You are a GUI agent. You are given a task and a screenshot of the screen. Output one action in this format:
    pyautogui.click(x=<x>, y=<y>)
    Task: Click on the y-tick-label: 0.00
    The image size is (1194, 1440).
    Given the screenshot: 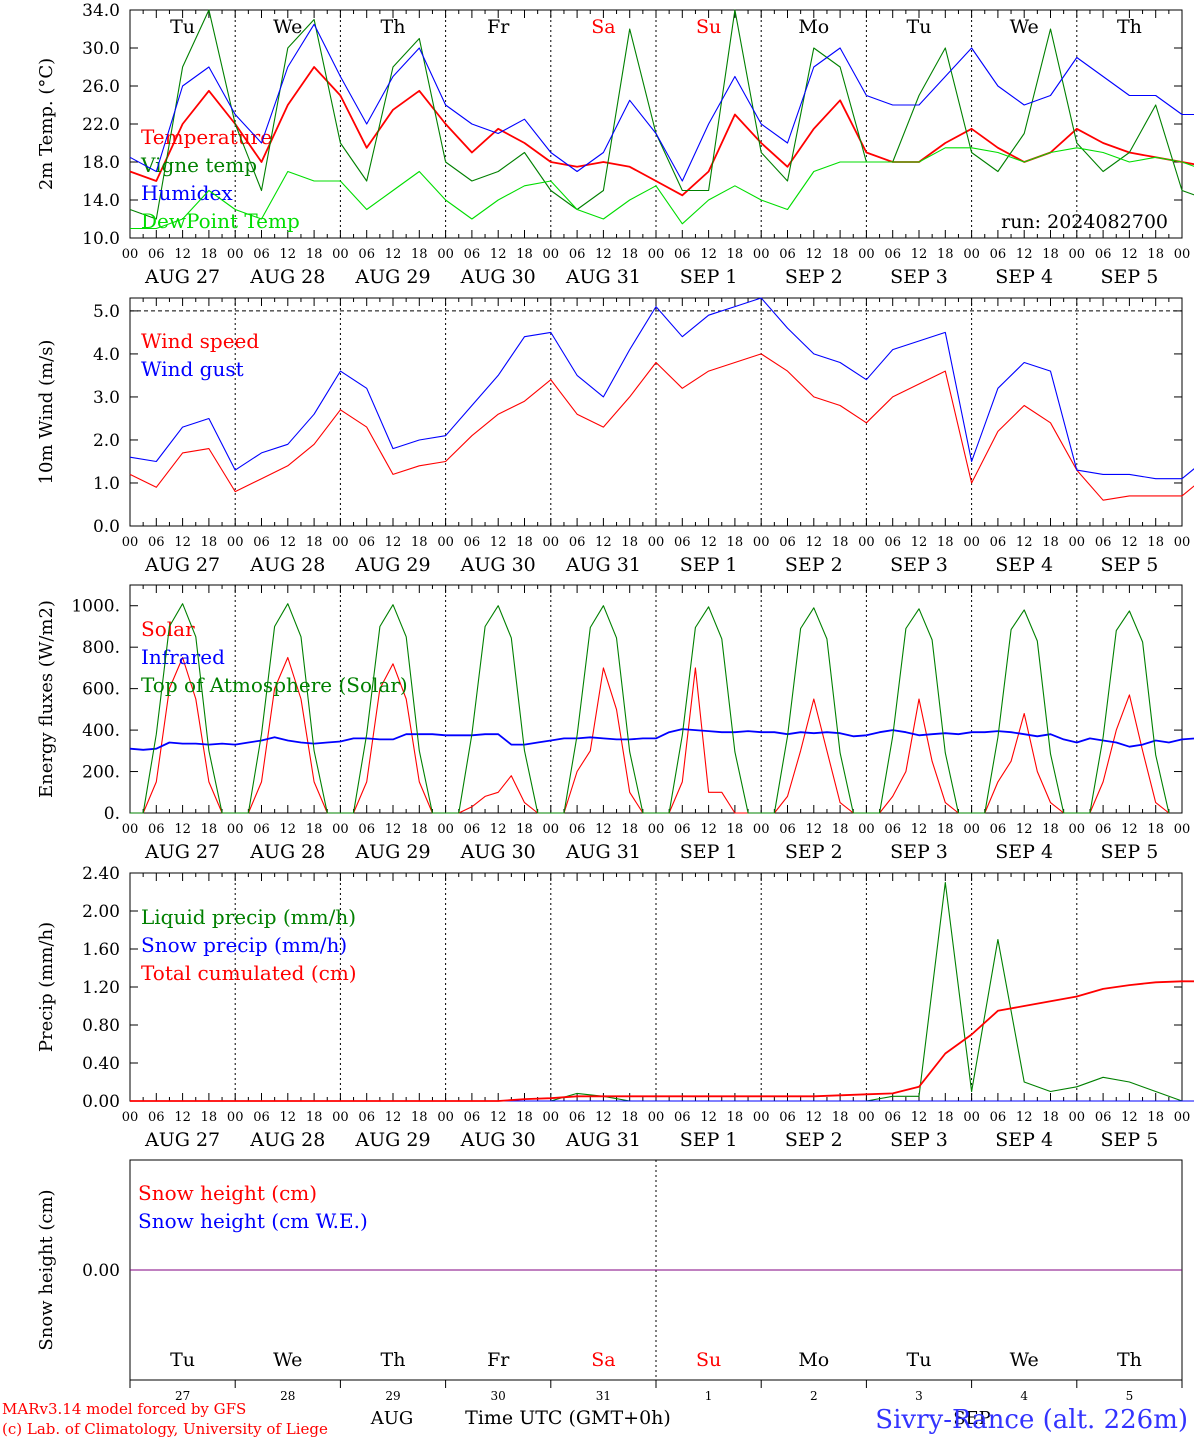 What is the action you would take?
    pyautogui.click(x=101, y=1271)
    